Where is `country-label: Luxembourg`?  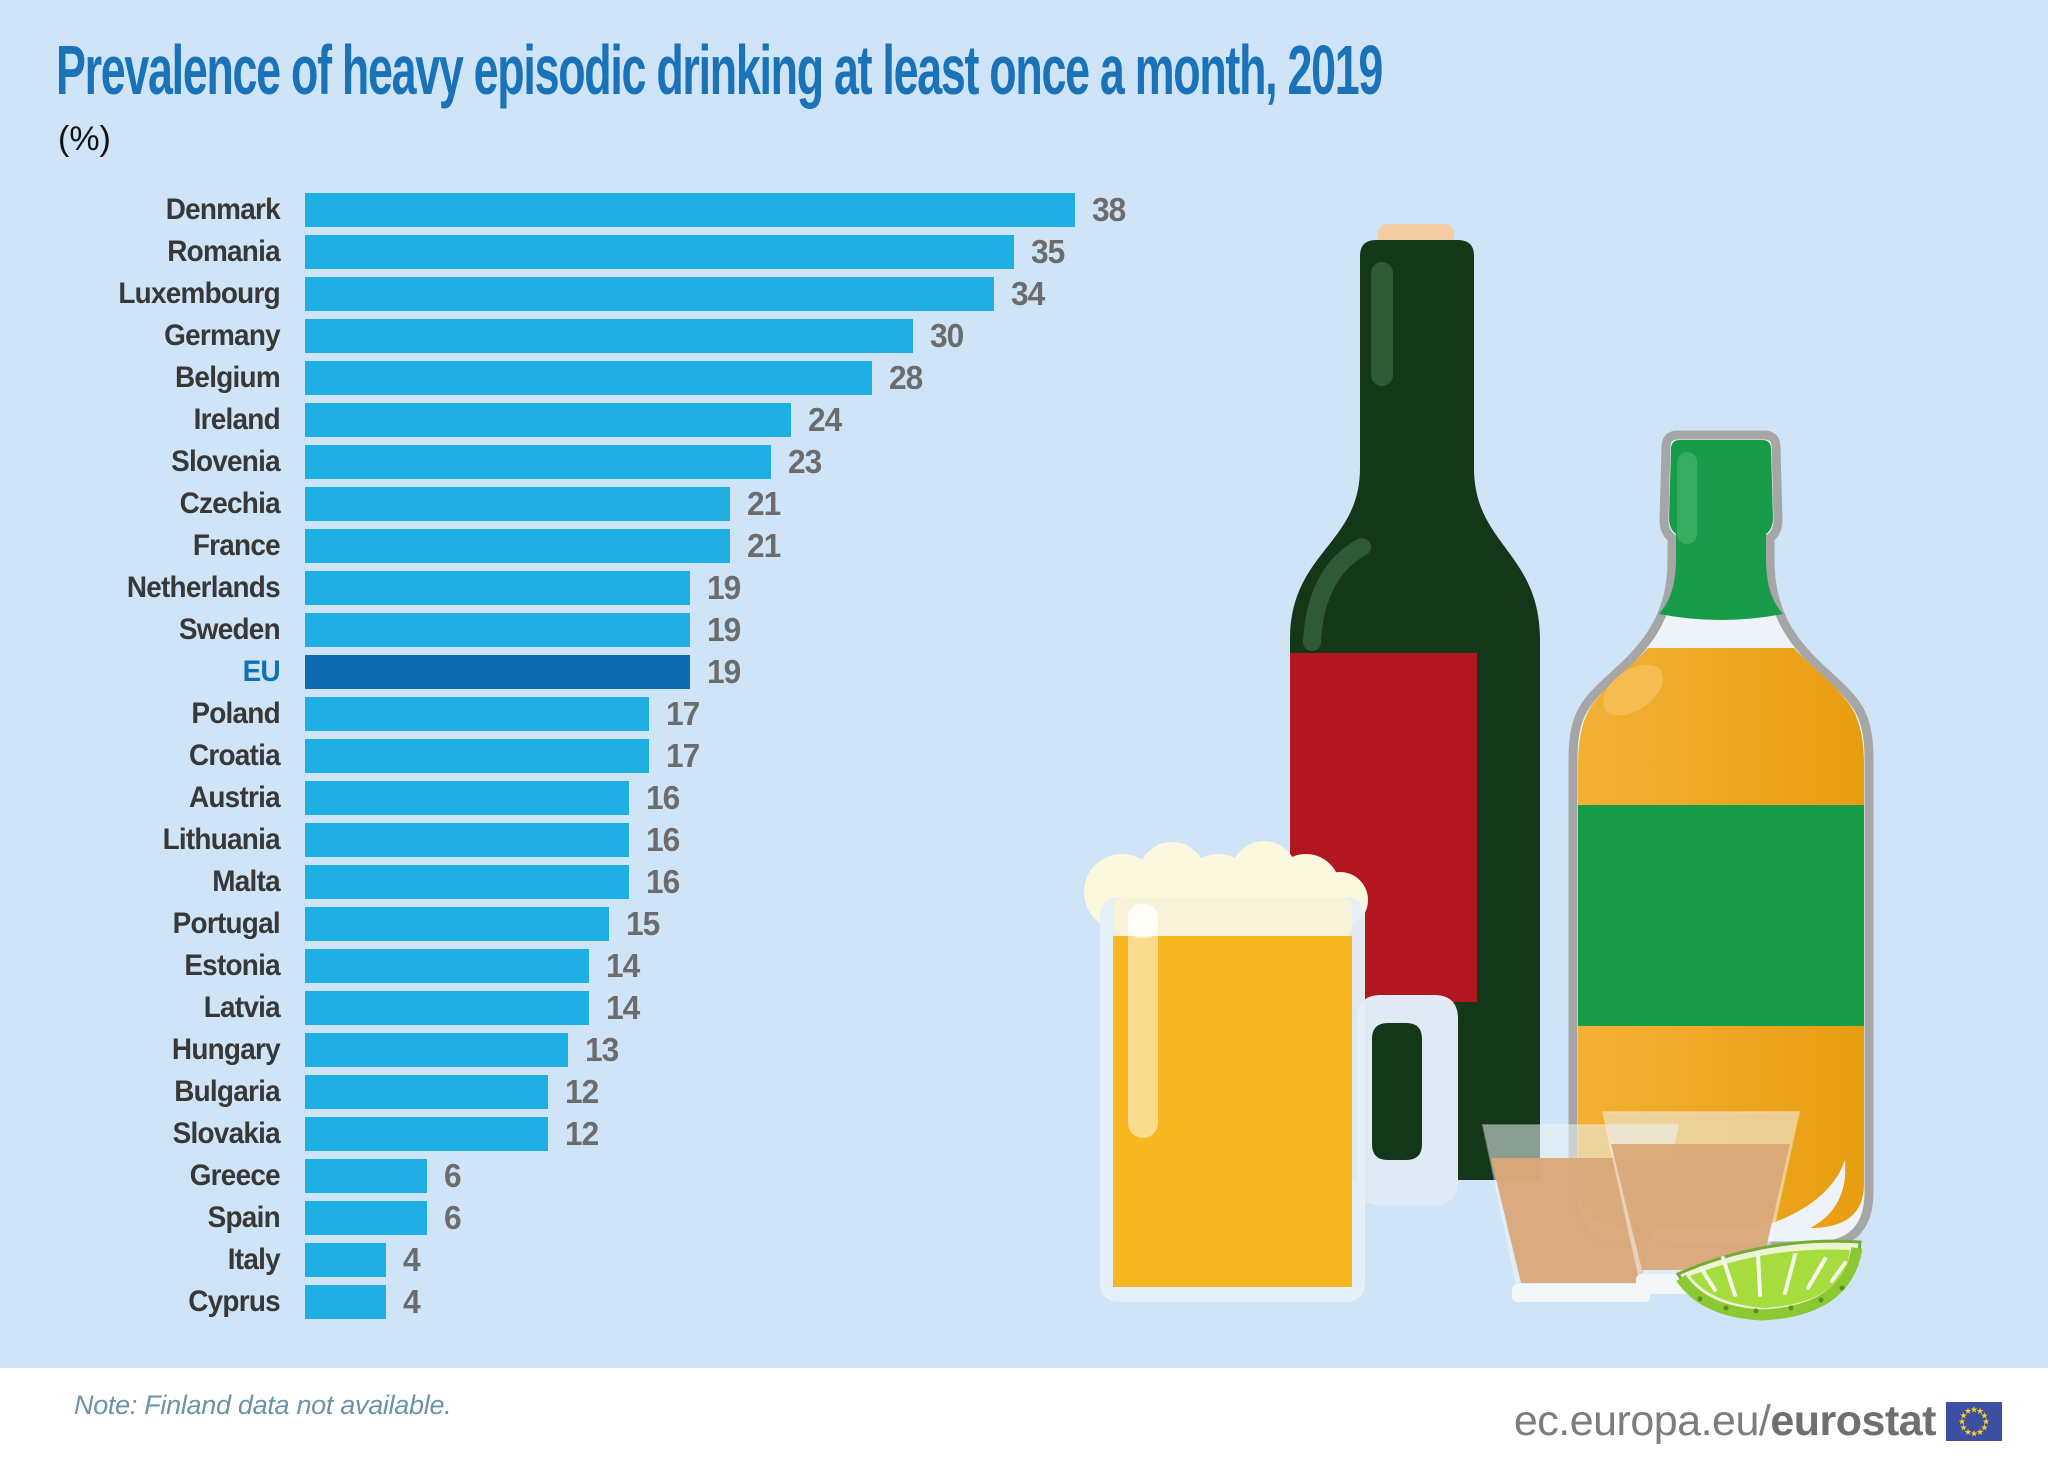
country-label: Luxembourg is located at coordinates (199, 293).